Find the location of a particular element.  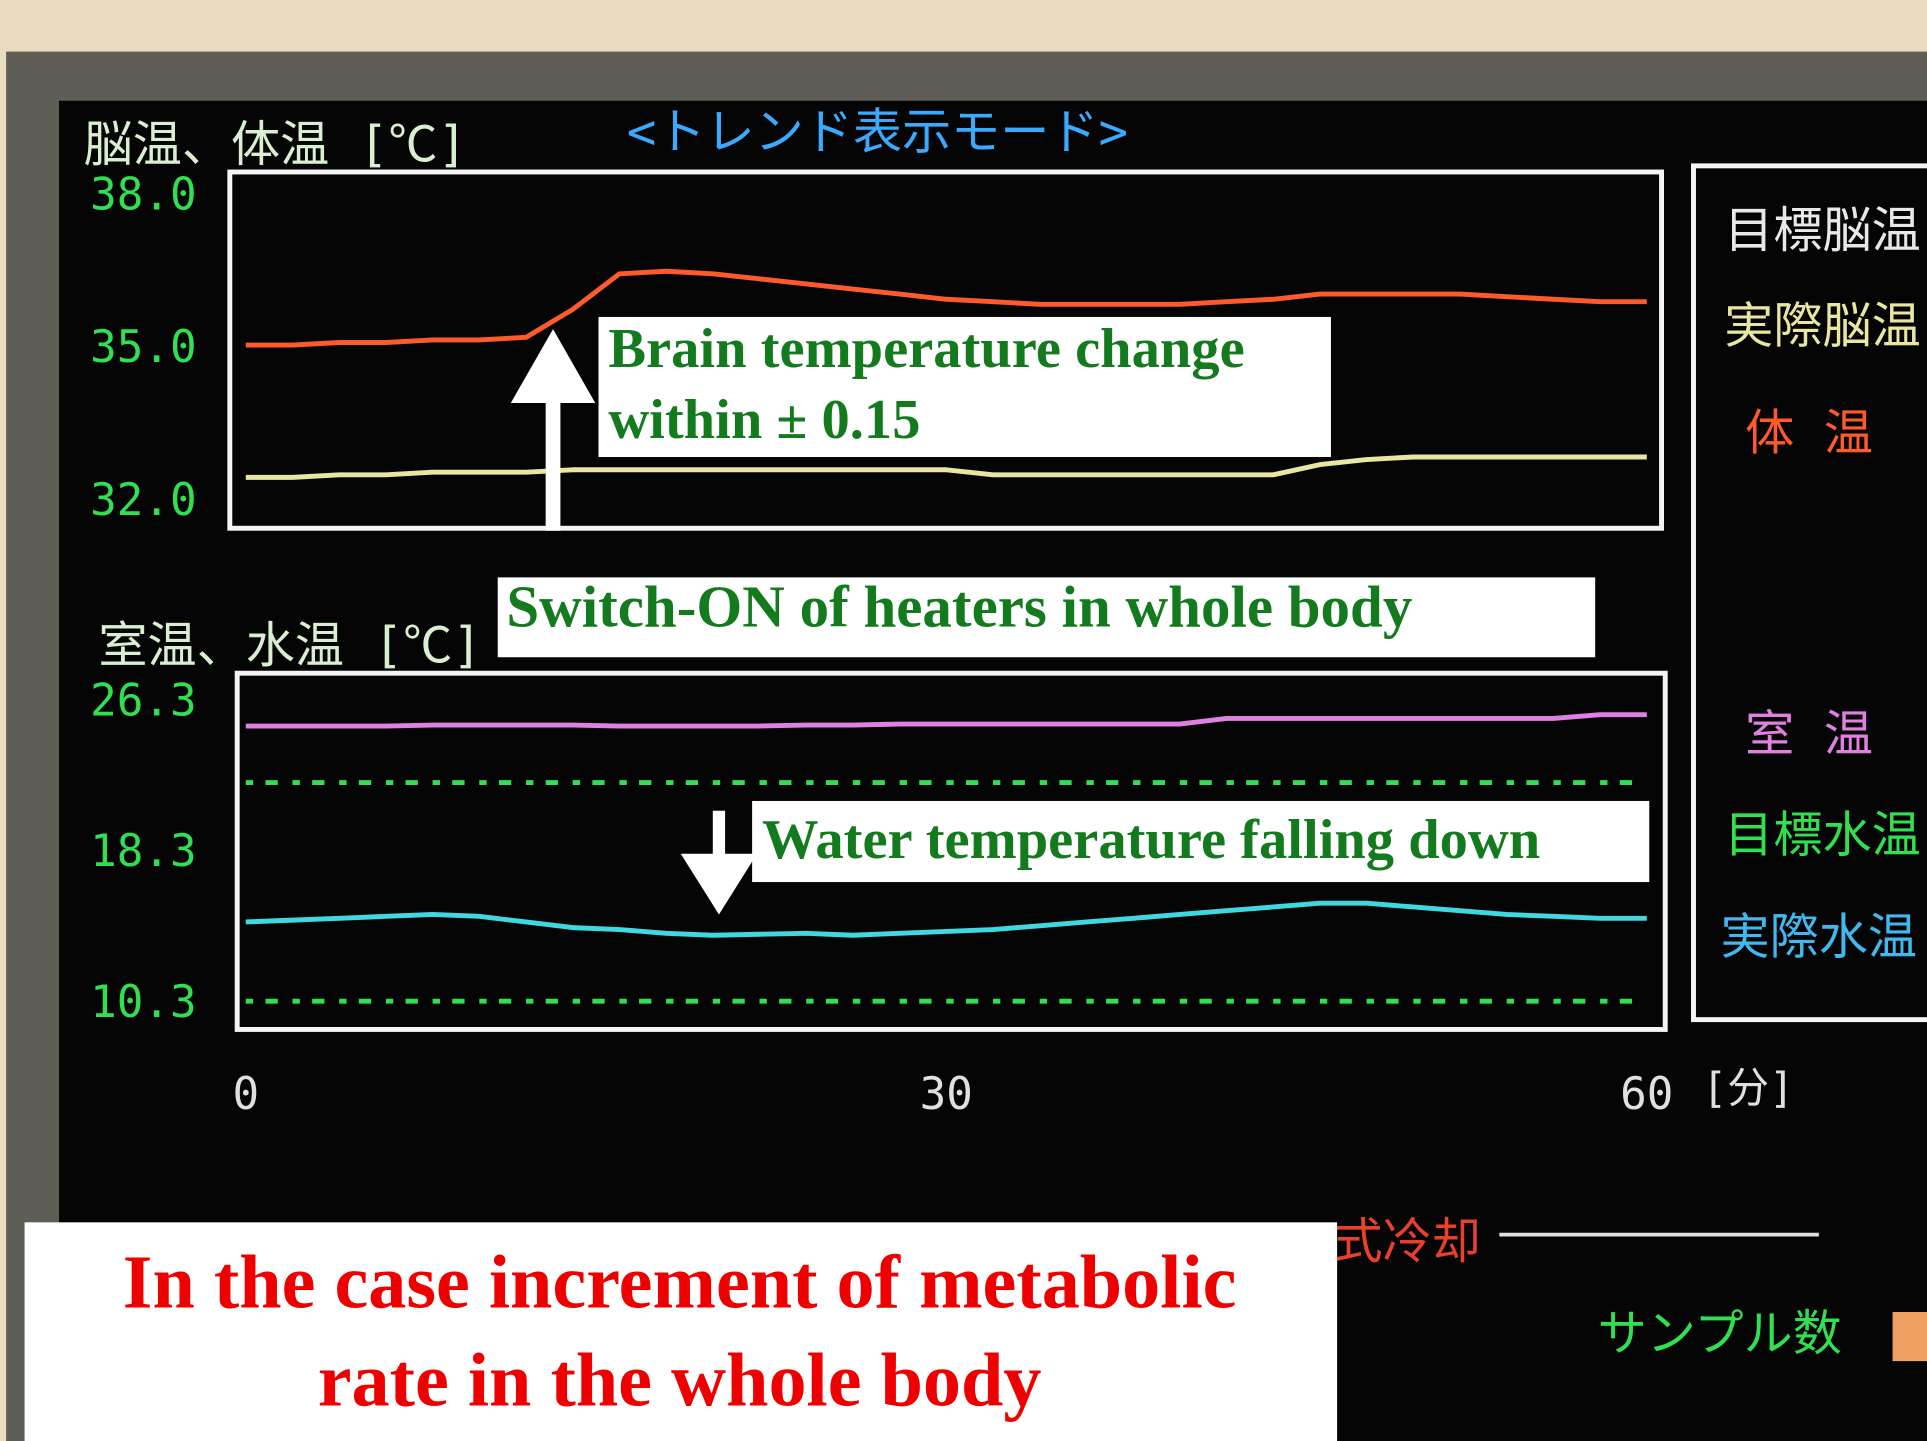

y-tick-label: 32.0 is located at coordinates (143, 500).